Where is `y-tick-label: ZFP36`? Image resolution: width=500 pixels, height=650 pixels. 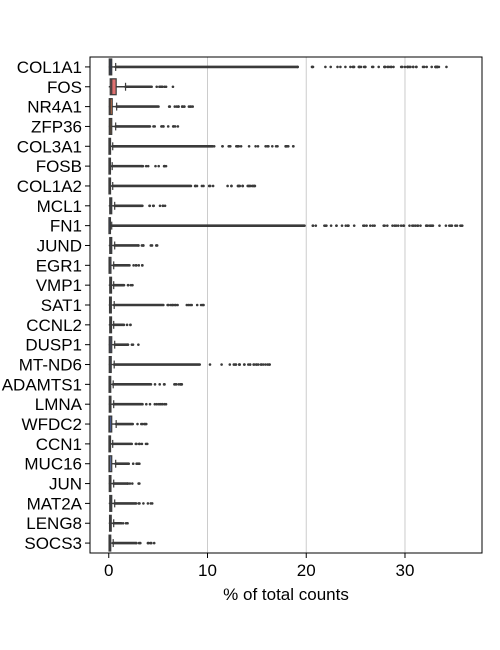 y-tick-label: ZFP36 is located at coordinates (56, 126).